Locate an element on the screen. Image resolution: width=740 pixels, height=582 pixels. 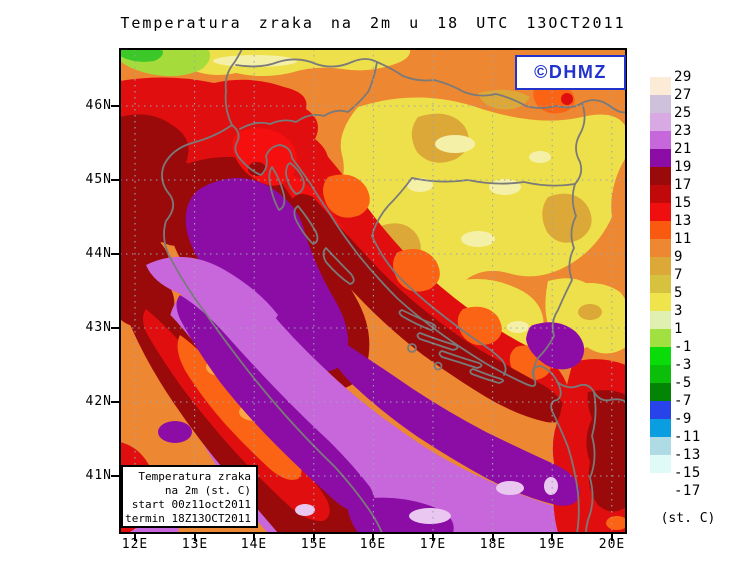
lat-tick-label: 42N is located at coordinates (98, 401).